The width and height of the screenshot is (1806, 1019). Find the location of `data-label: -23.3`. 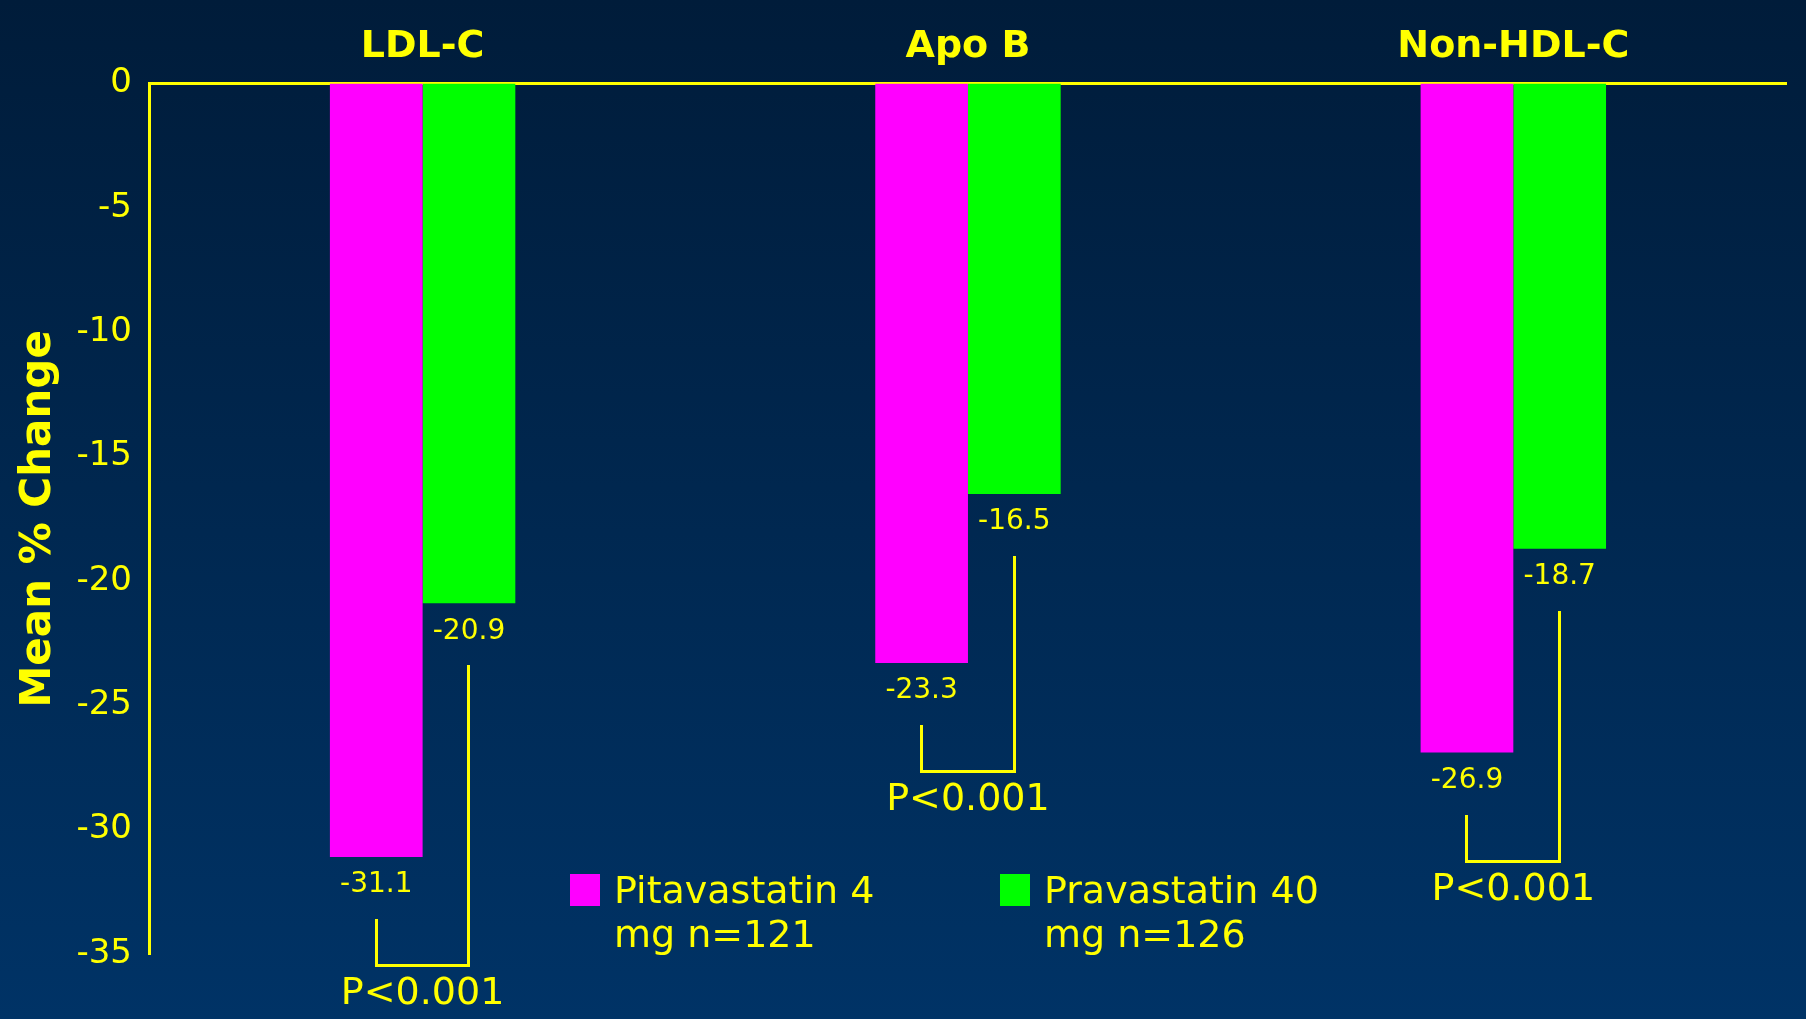

data-label: -23.3 is located at coordinates (921, 689).